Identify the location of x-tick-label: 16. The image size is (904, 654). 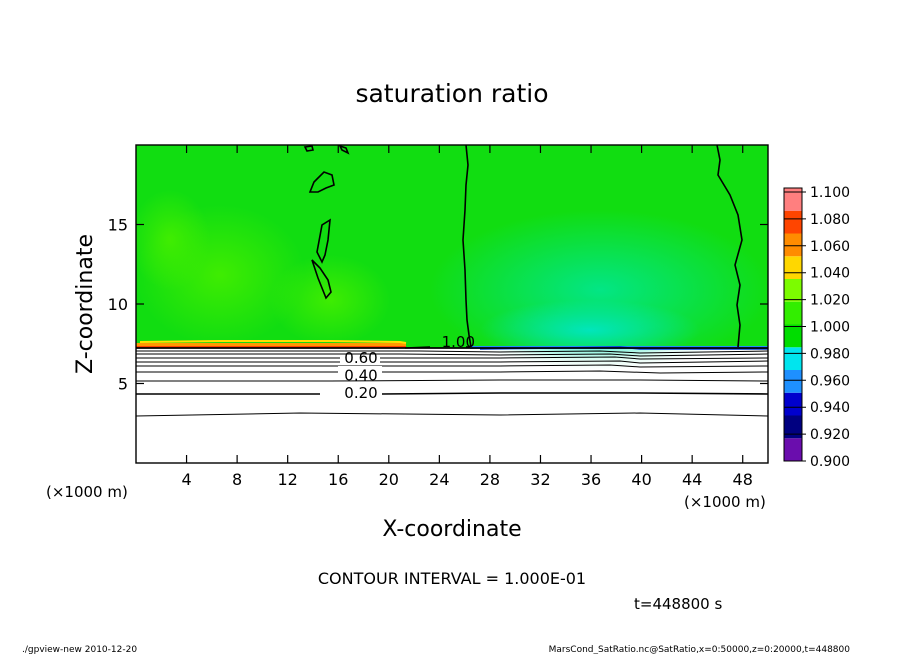
(338, 479).